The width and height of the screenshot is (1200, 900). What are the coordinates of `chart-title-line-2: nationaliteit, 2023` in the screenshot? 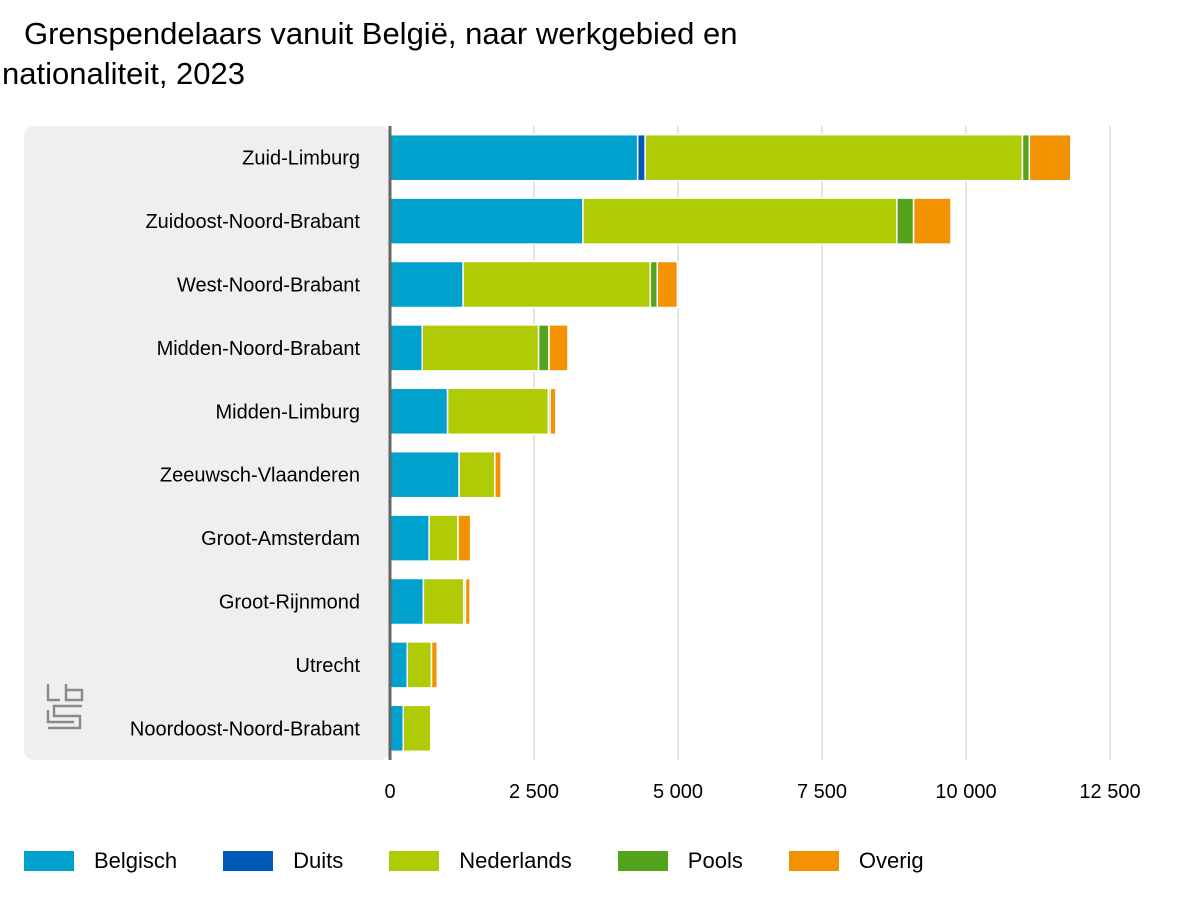 It's located at (124, 73).